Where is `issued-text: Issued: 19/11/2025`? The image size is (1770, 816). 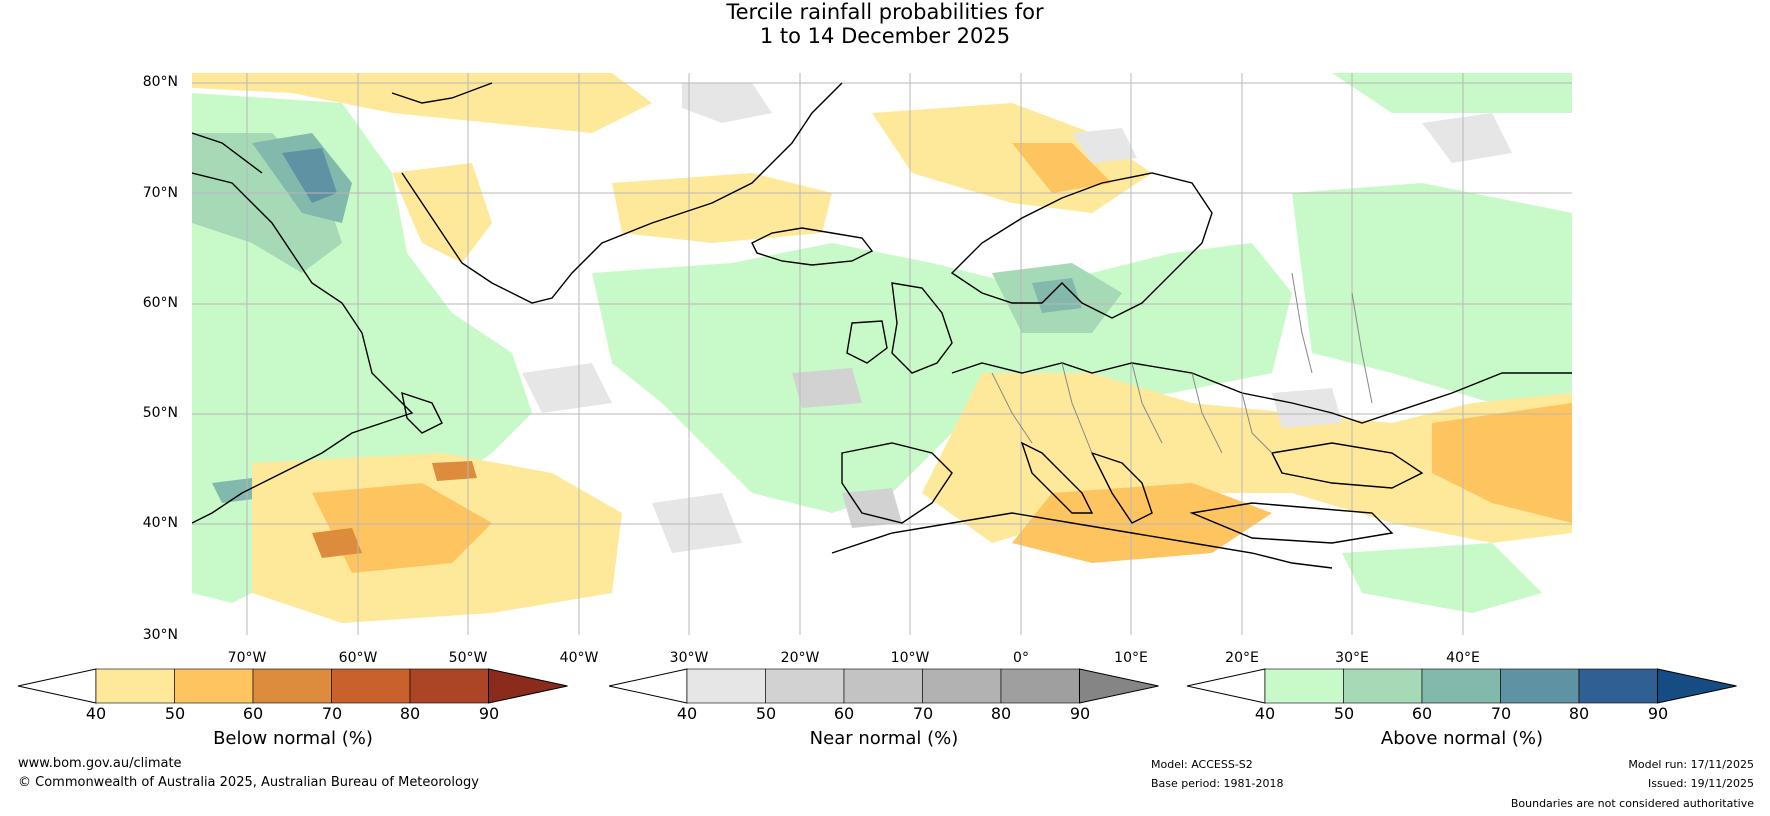
issued-text: Issued: 19/11/2025 is located at coordinates (1700, 783).